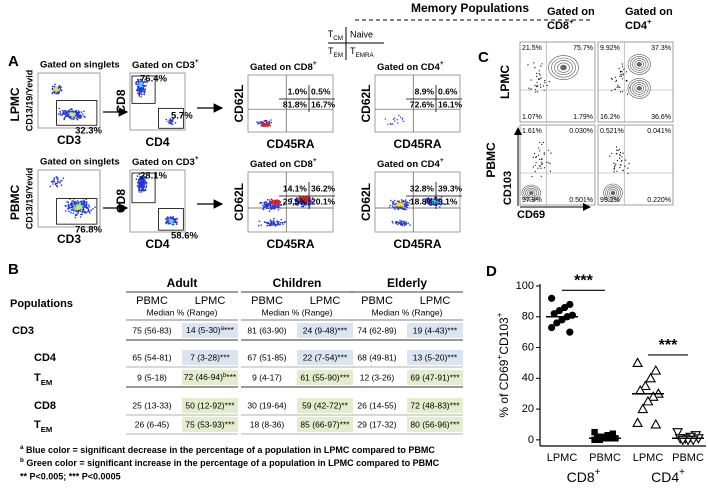  I want to click on significance: ***, so click(668, 345).